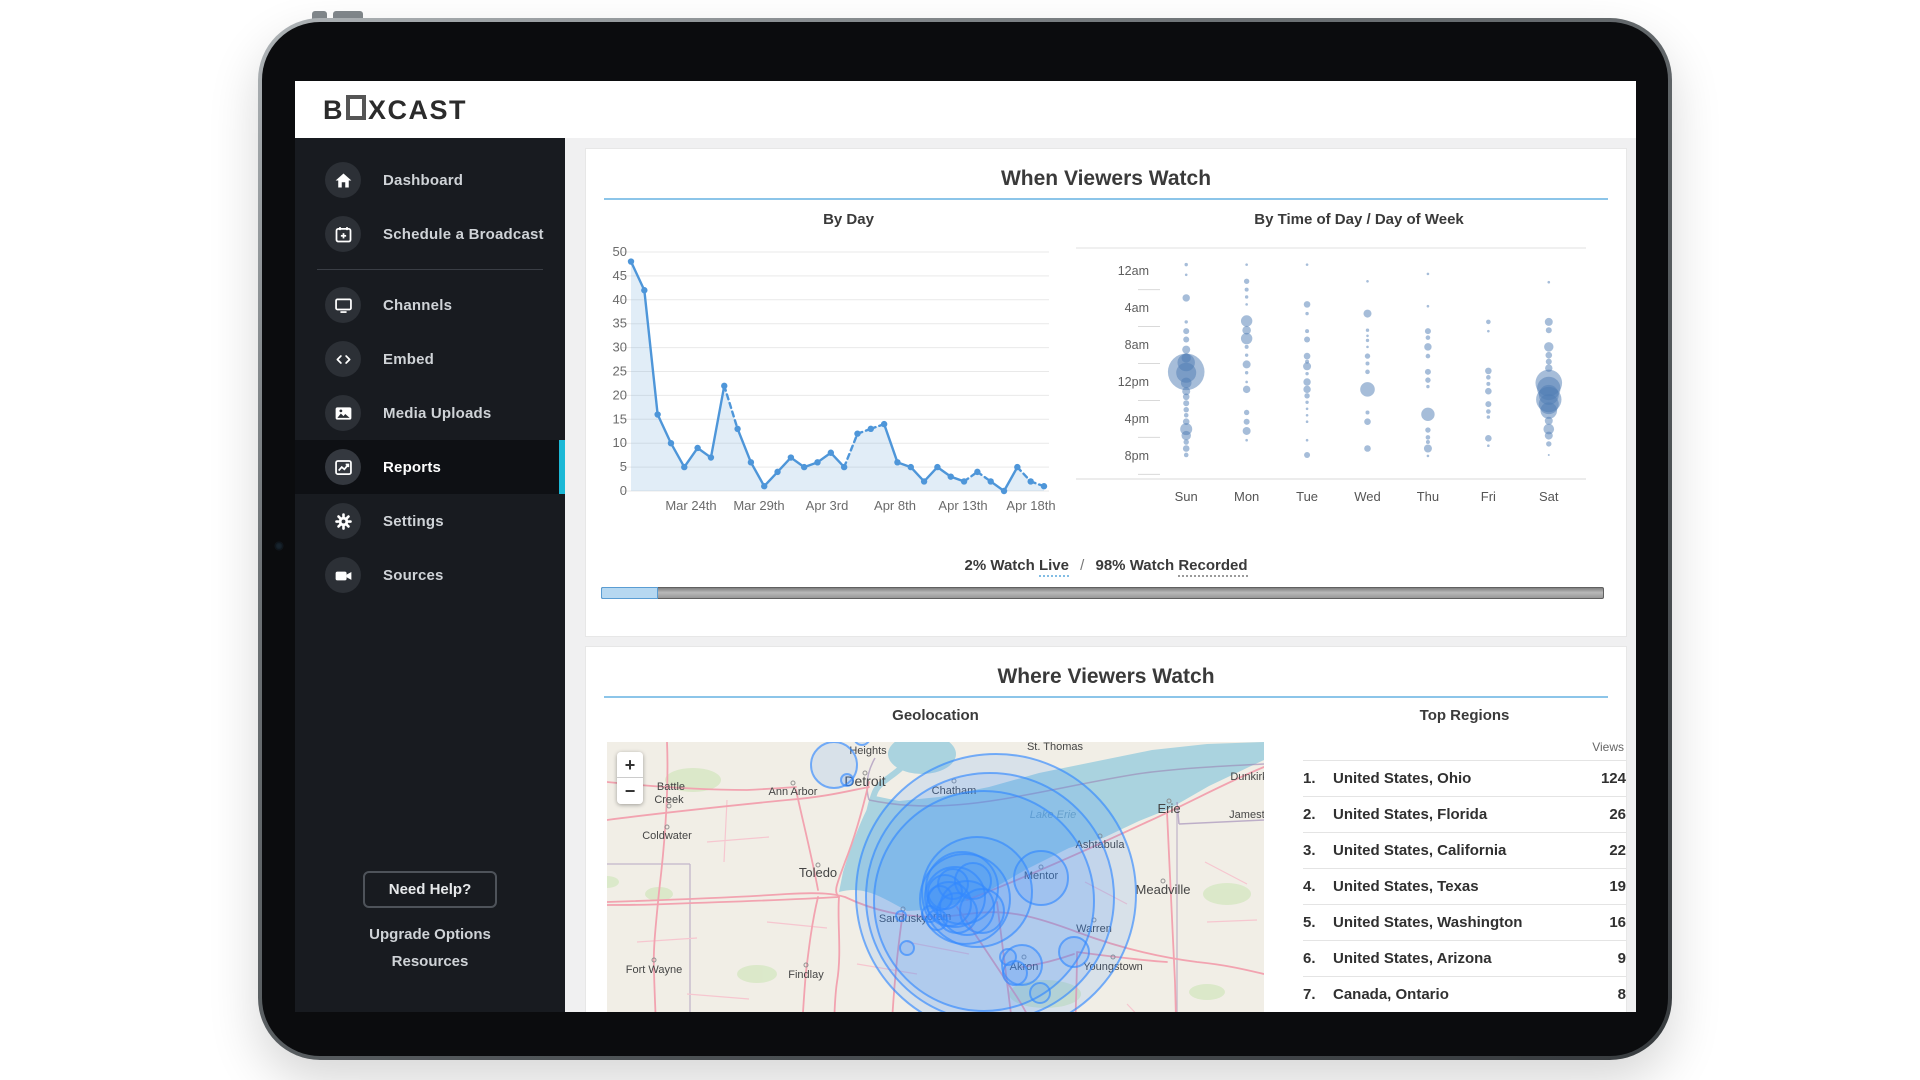 The width and height of the screenshot is (1920, 1080). What do you see at coordinates (1617, 814) in the screenshot?
I see `region-views: 26` at bounding box center [1617, 814].